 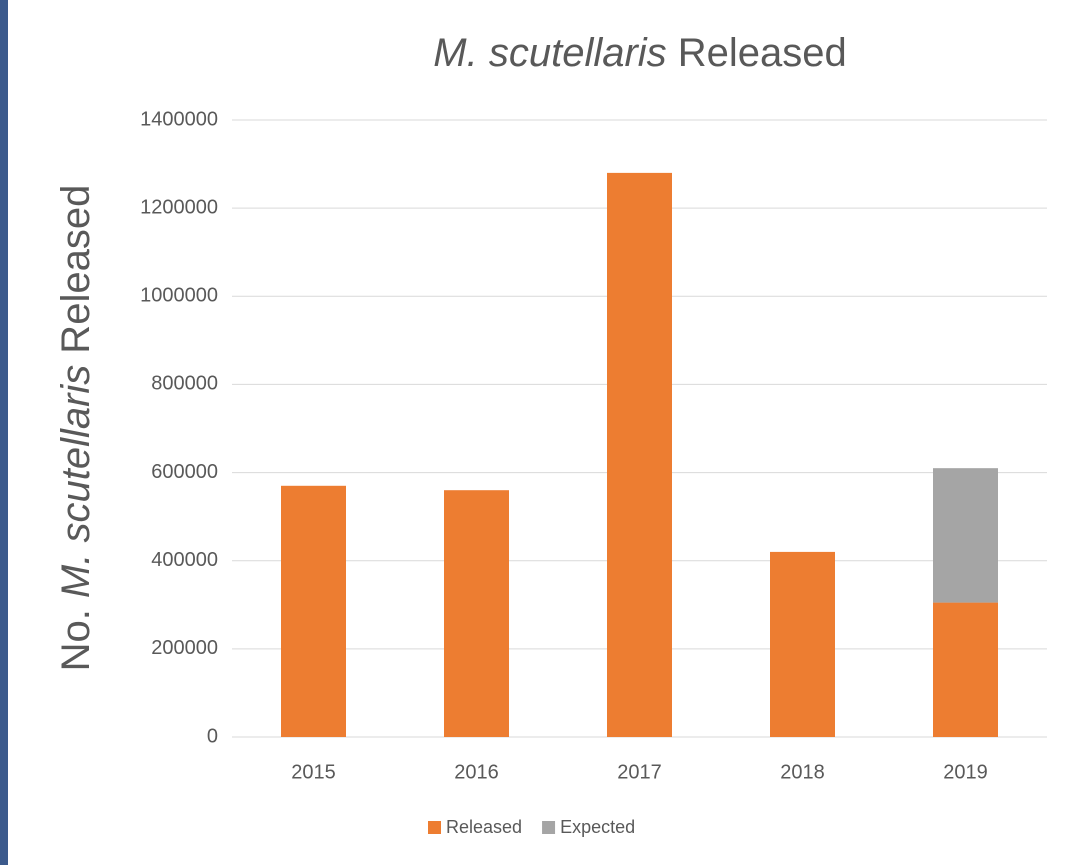 I want to click on y-tick-label: 1000000, so click(x=179, y=296).